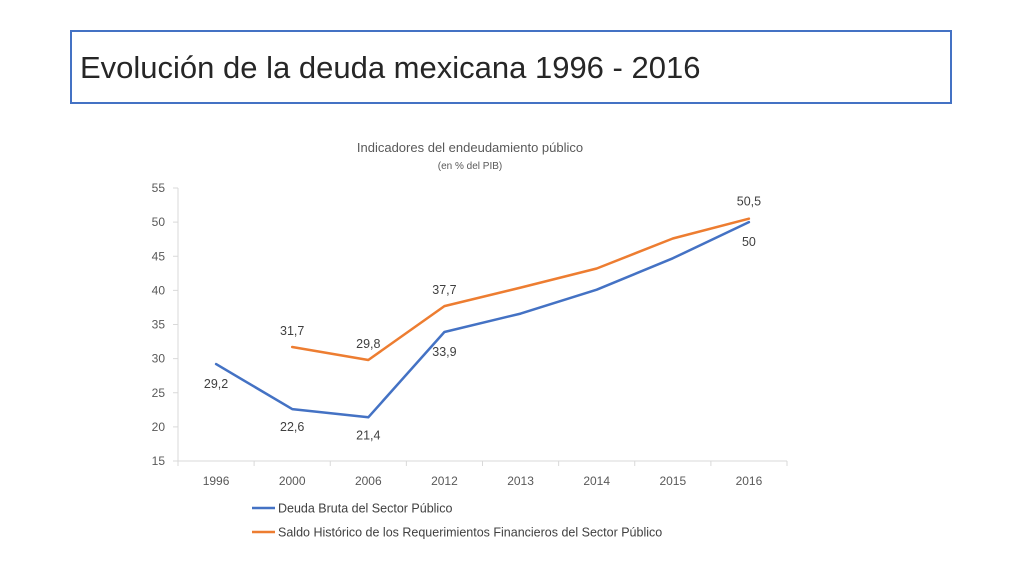 The width and height of the screenshot is (1024, 576). I want to click on x-tick-label: 2015, so click(672, 481).